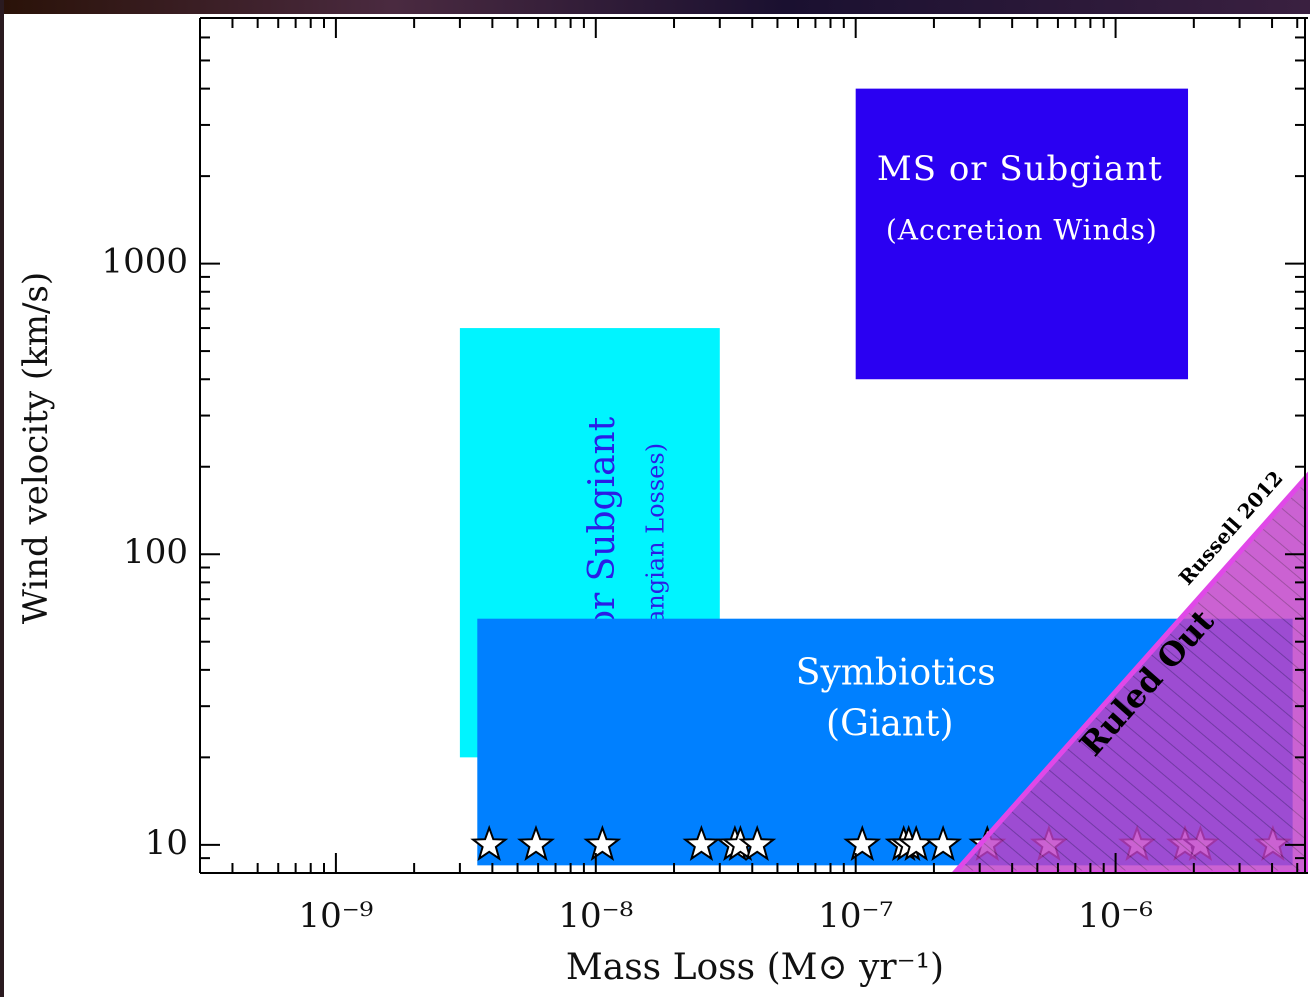 The width and height of the screenshot is (1310, 997). Describe the element at coordinates (1129, 672) in the screenshot. I see `ruled-out-region` at that location.